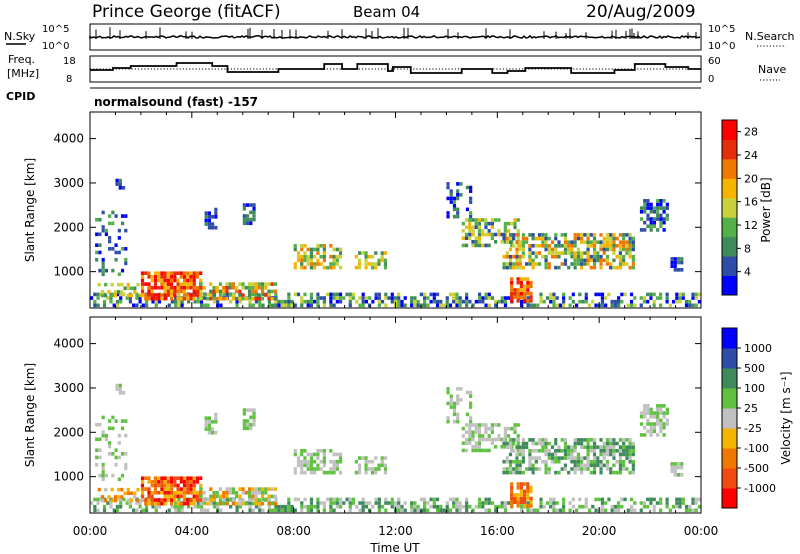 The image size is (800, 554). Describe the element at coordinates (756, 448) in the screenshot. I see `velocity-colorbar-tick-label: -100` at that location.